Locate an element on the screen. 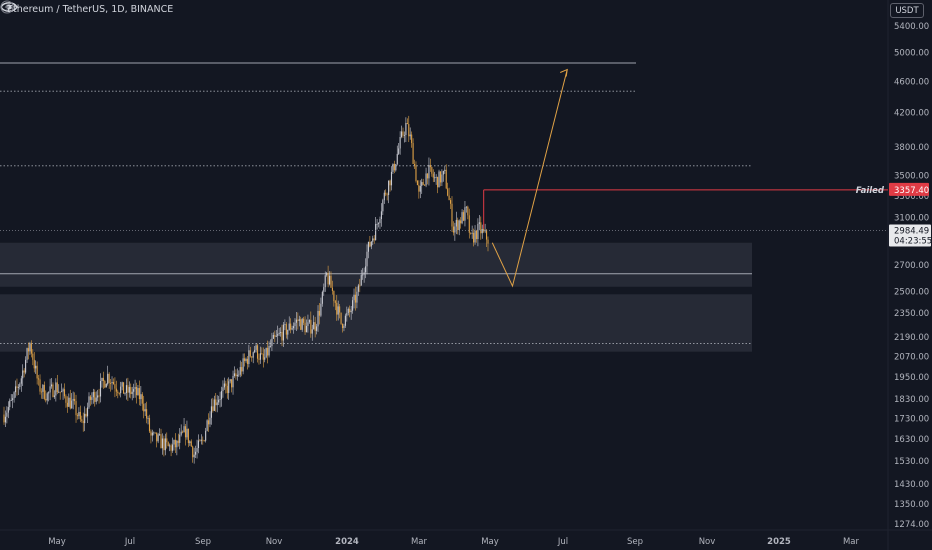 The width and height of the screenshot is (932, 550). currency-button: USDT is located at coordinates (907, 10).